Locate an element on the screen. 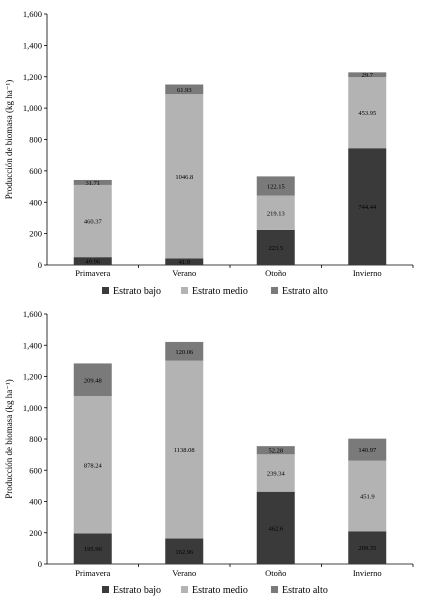 The width and height of the screenshot is (421, 600). data-label: 122.15 is located at coordinates (276, 186).